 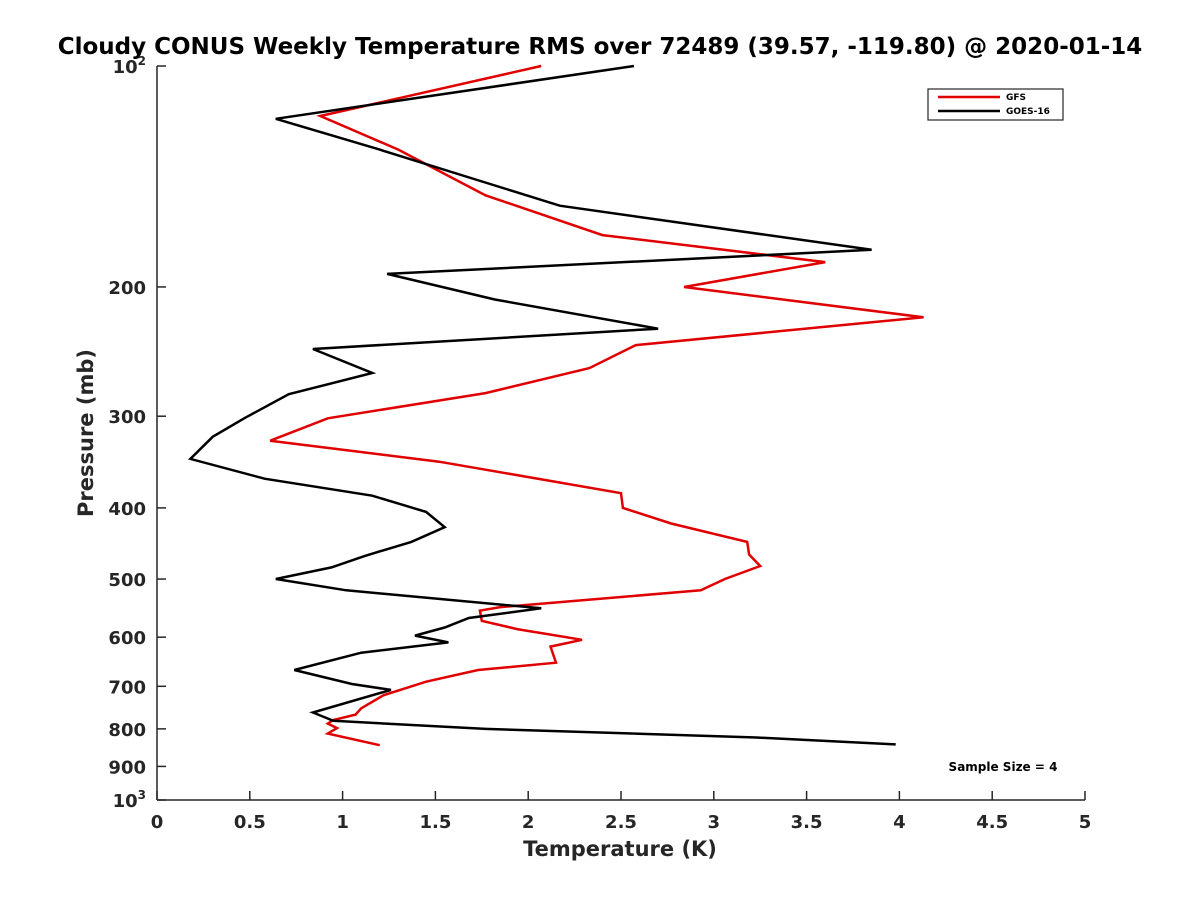 I want to click on x-axis-ticks: 0 0.5 1 1.5 2 2.5 3 3.5 4 4.5 5, so click(x=621, y=812).